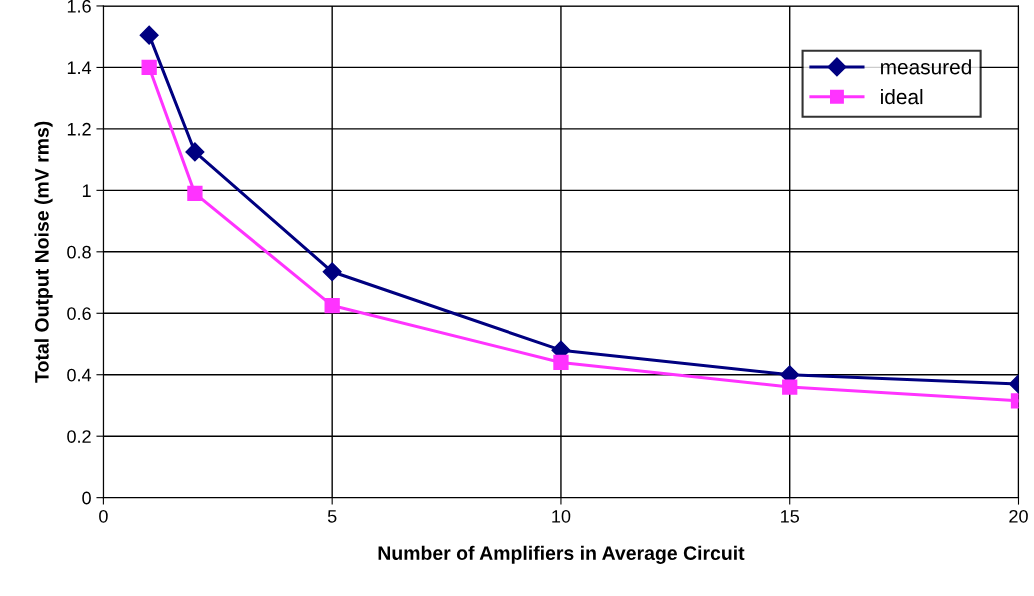 The image size is (1034, 596). Describe the element at coordinates (86, 190) in the screenshot. I see `y-tick-label: 1` at that location.